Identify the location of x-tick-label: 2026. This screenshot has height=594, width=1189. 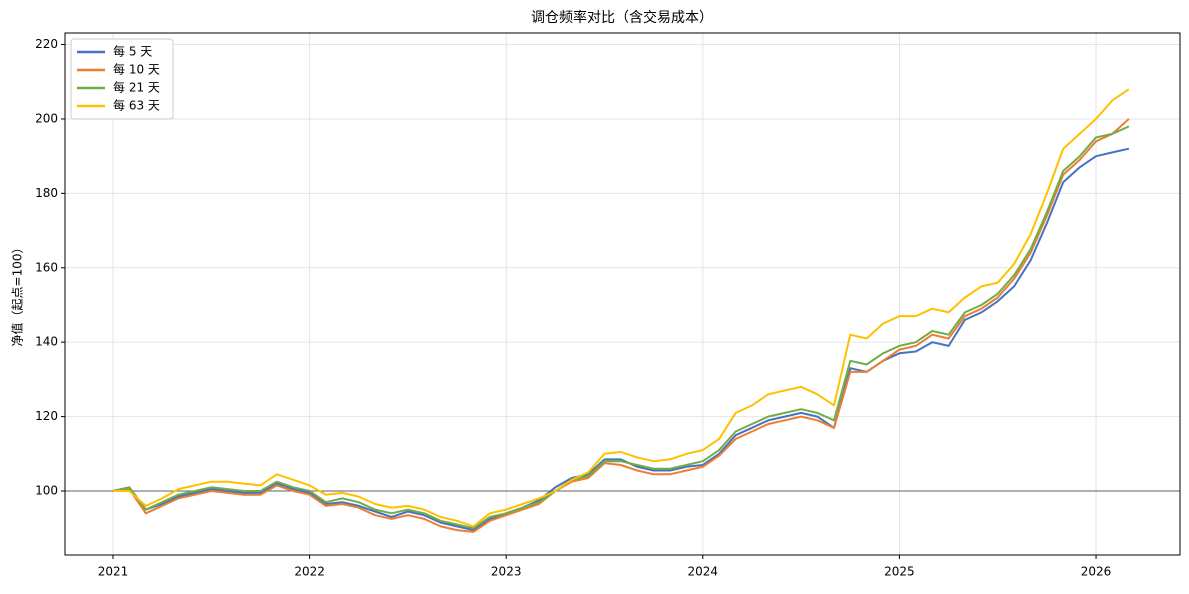
(1096, 572).